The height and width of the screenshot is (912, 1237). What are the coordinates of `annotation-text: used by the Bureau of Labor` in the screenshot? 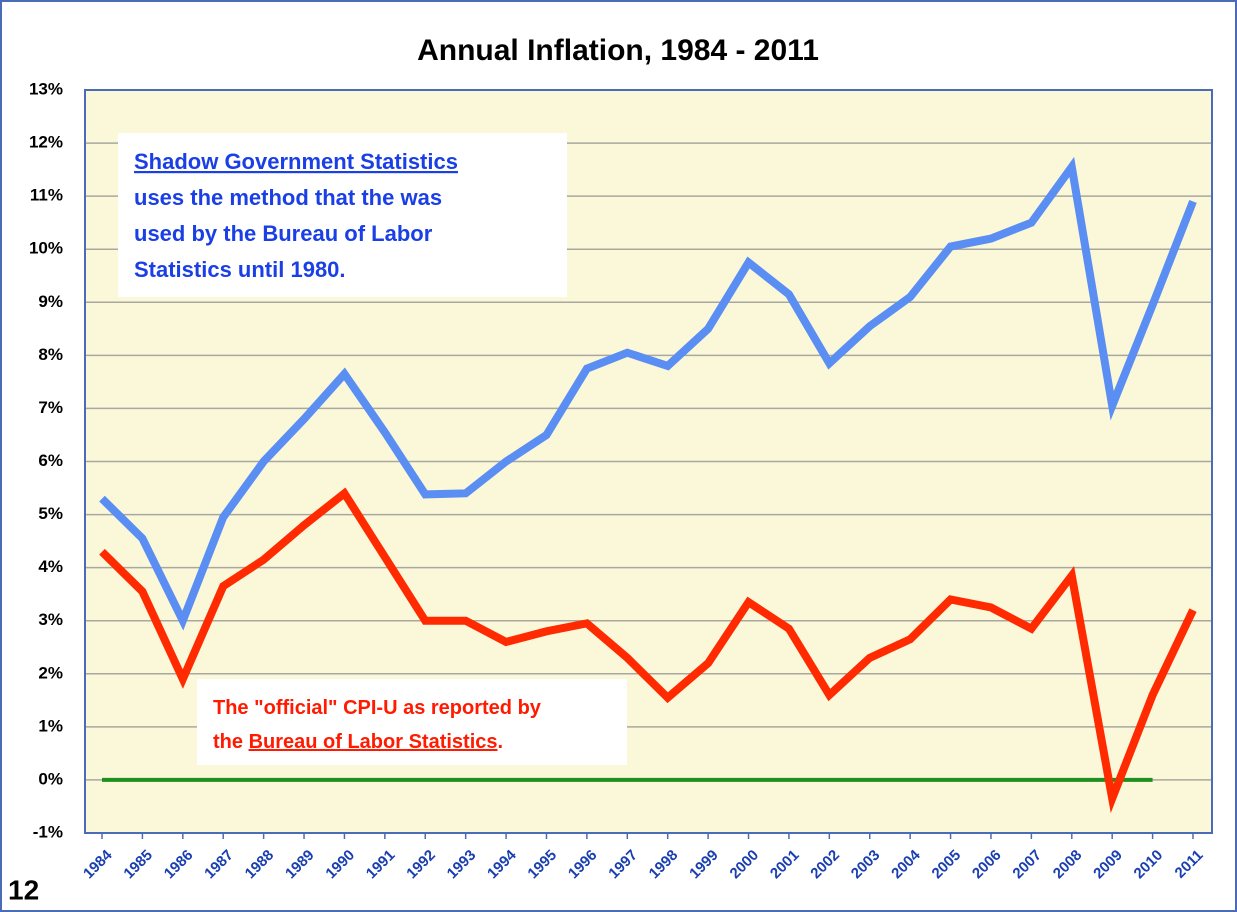 It's located at (283, 233).